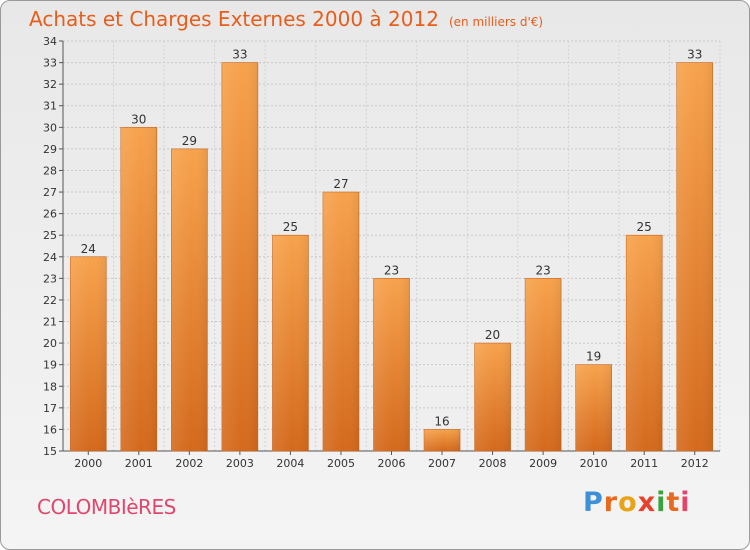  What do you see at coordinates (392, 463) in the screenshot?
I see `x-tick-label: 2006` at bounding box center [392, 463].